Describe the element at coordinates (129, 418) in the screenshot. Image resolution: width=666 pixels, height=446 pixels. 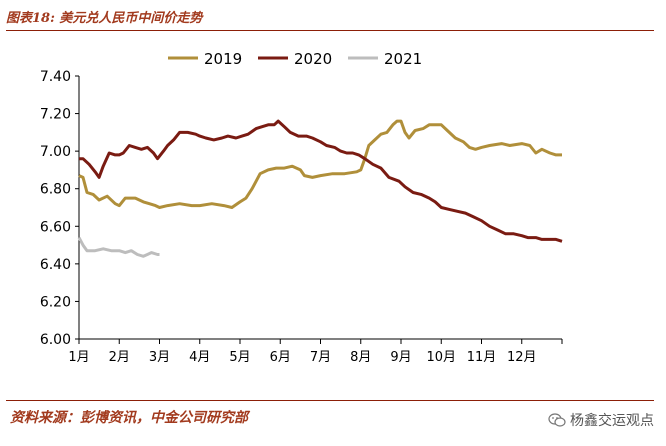
I see `source-note: 资料来源：彭博资讯，中金公司研究部` at that location.